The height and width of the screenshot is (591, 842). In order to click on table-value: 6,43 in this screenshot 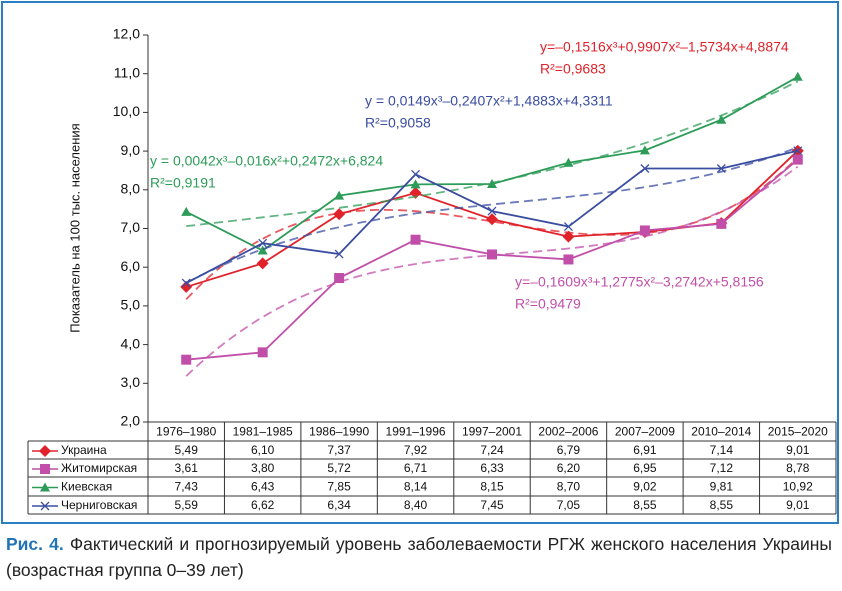, I will do `click(263, 487)`.